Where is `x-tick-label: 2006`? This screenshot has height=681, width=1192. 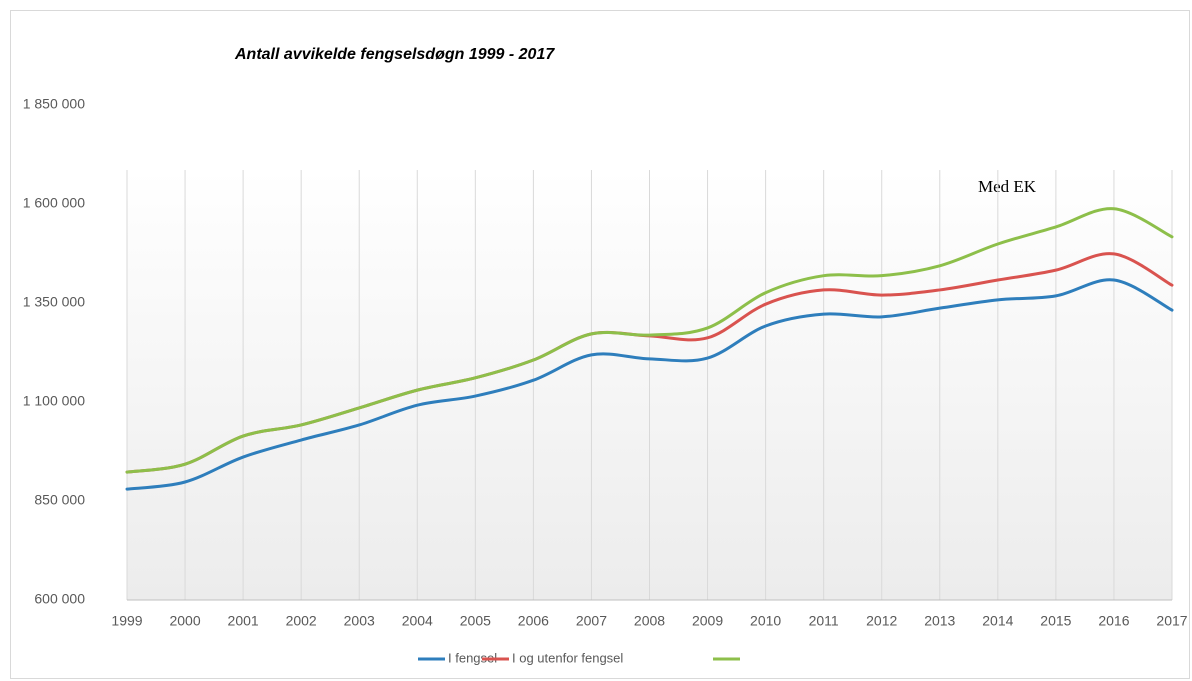
x-tick-label: 2006 is located at coordinates (533, 621).